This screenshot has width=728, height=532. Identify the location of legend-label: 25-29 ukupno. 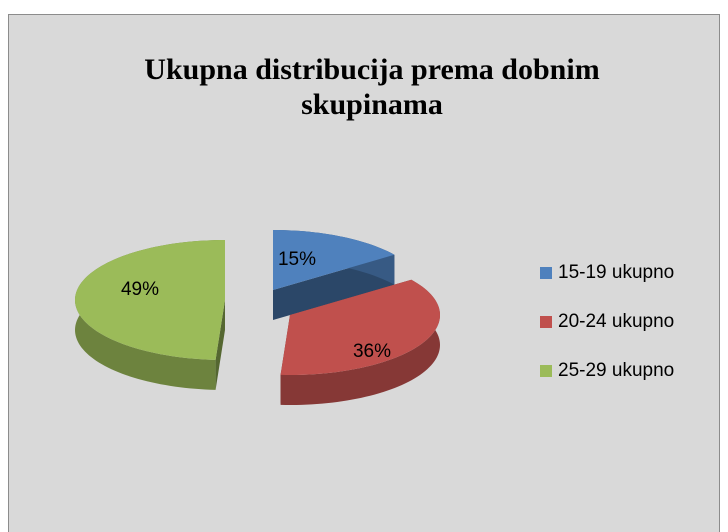
(616, 370).